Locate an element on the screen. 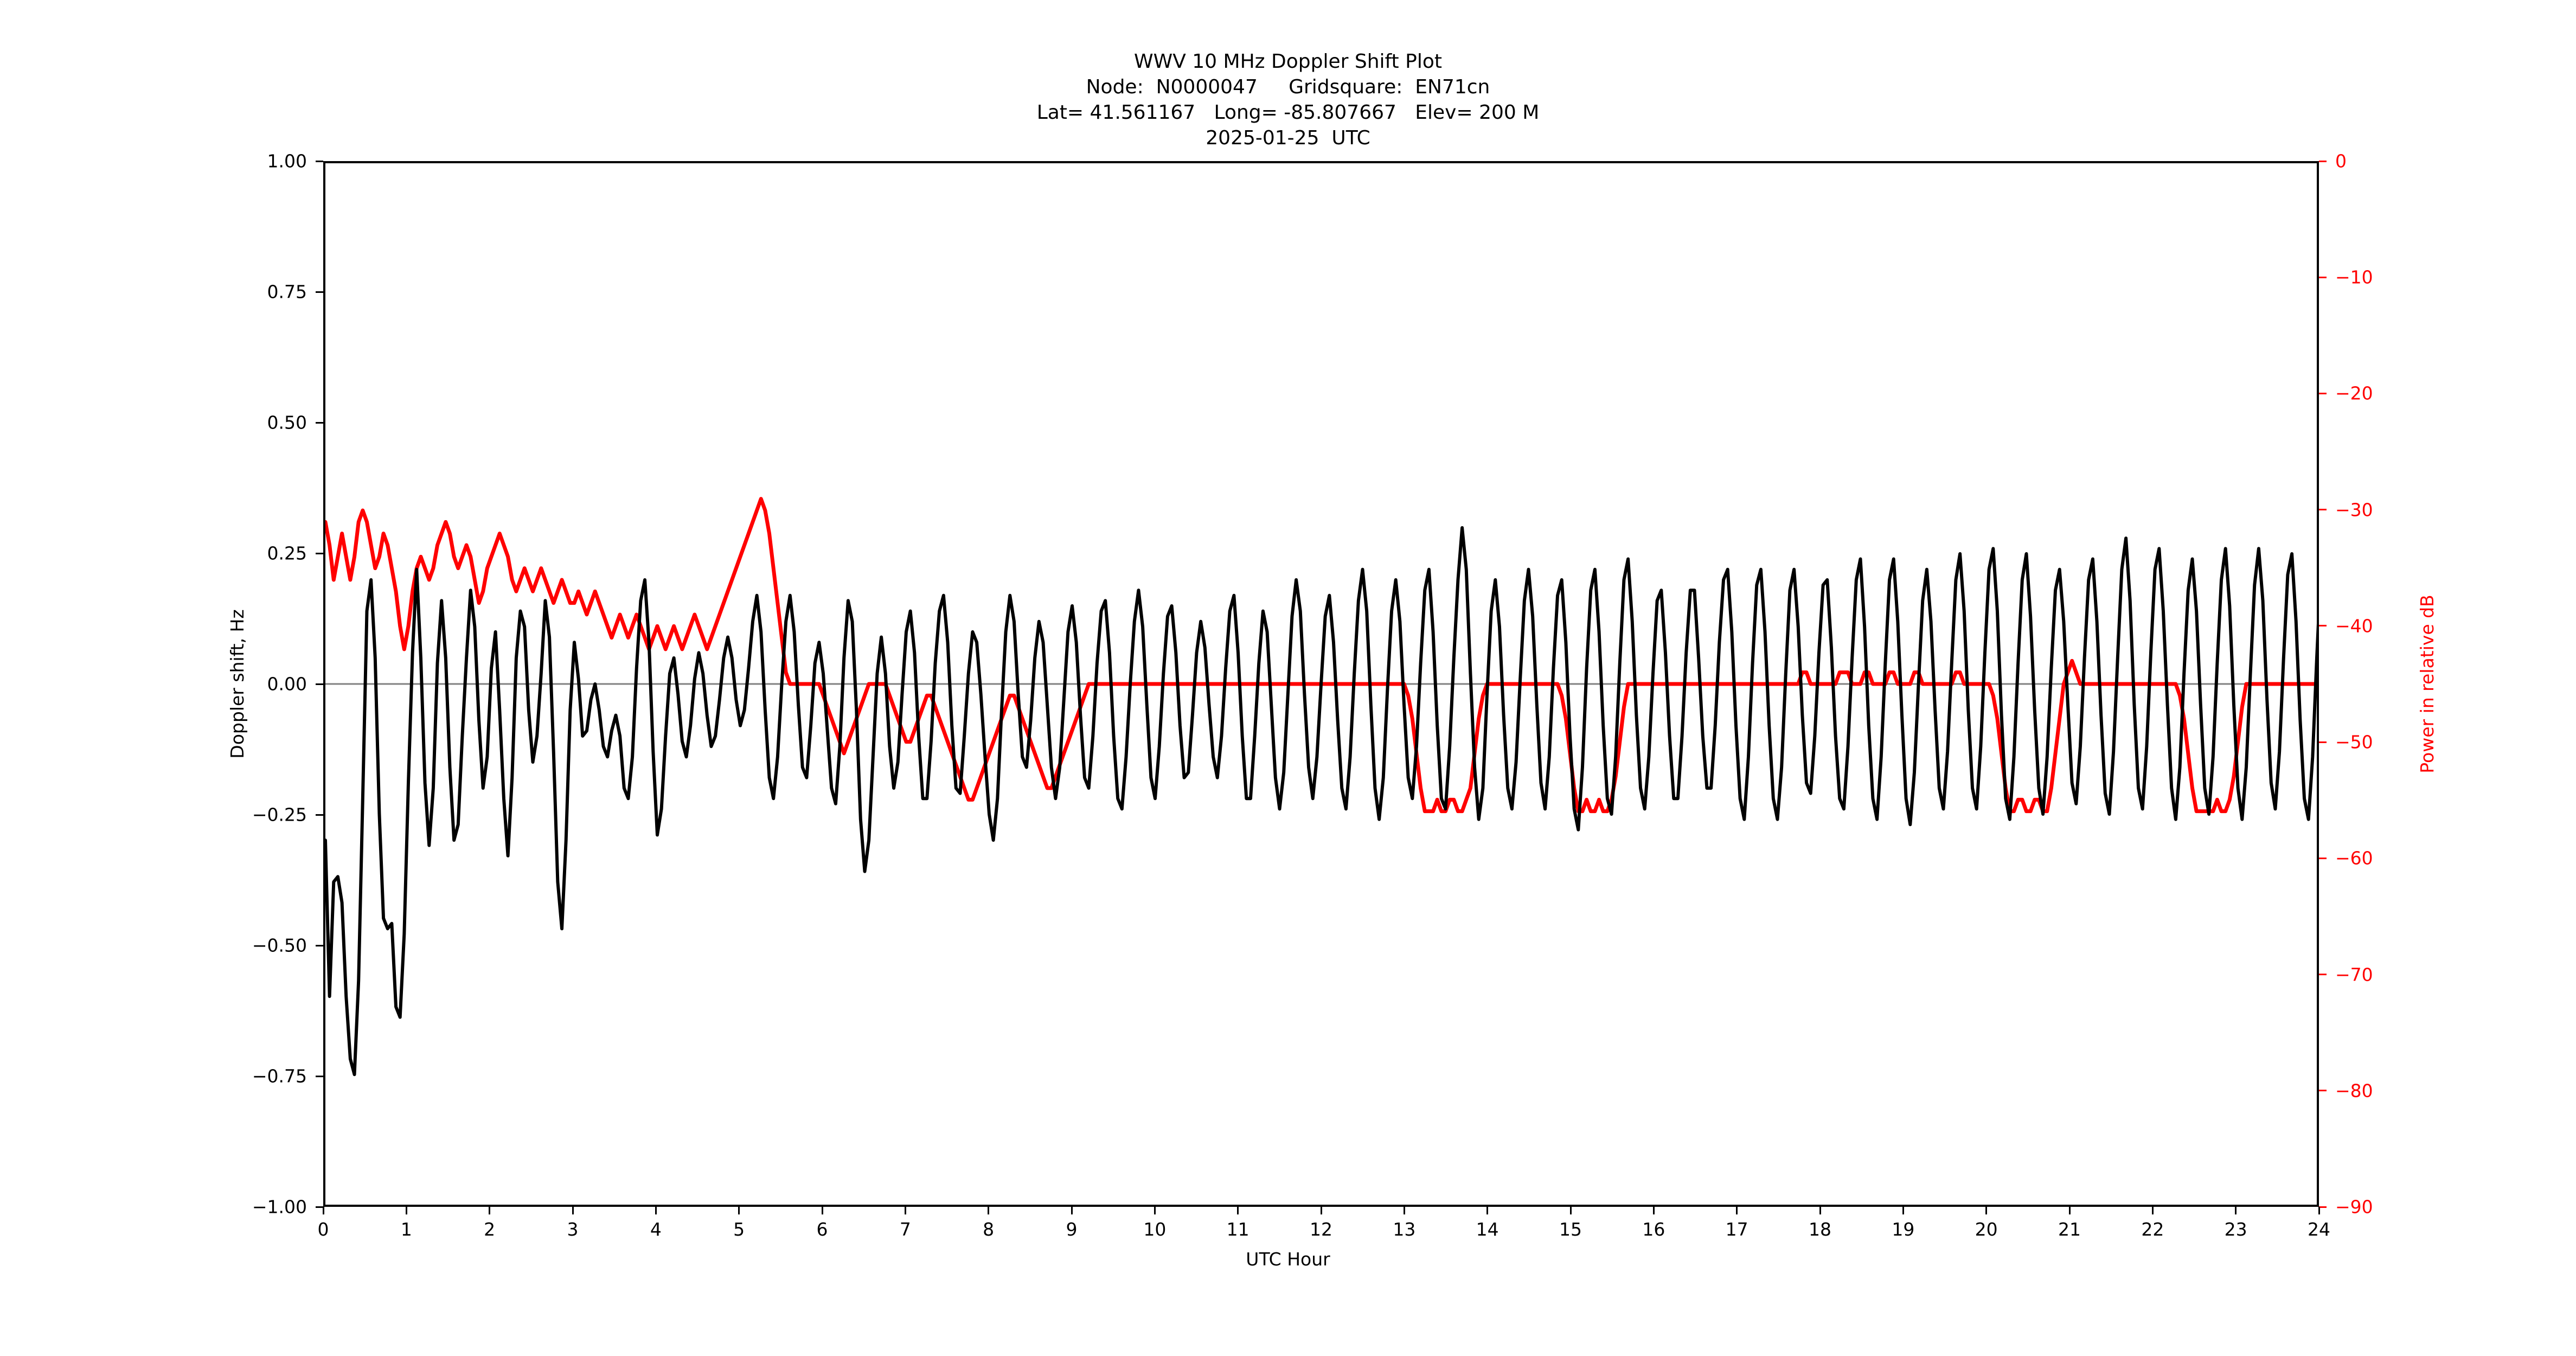 Image resolution: width=2576 pixels, height=1356 pixels. x-tick-label: 1 is located at coordinates (406, 1229).